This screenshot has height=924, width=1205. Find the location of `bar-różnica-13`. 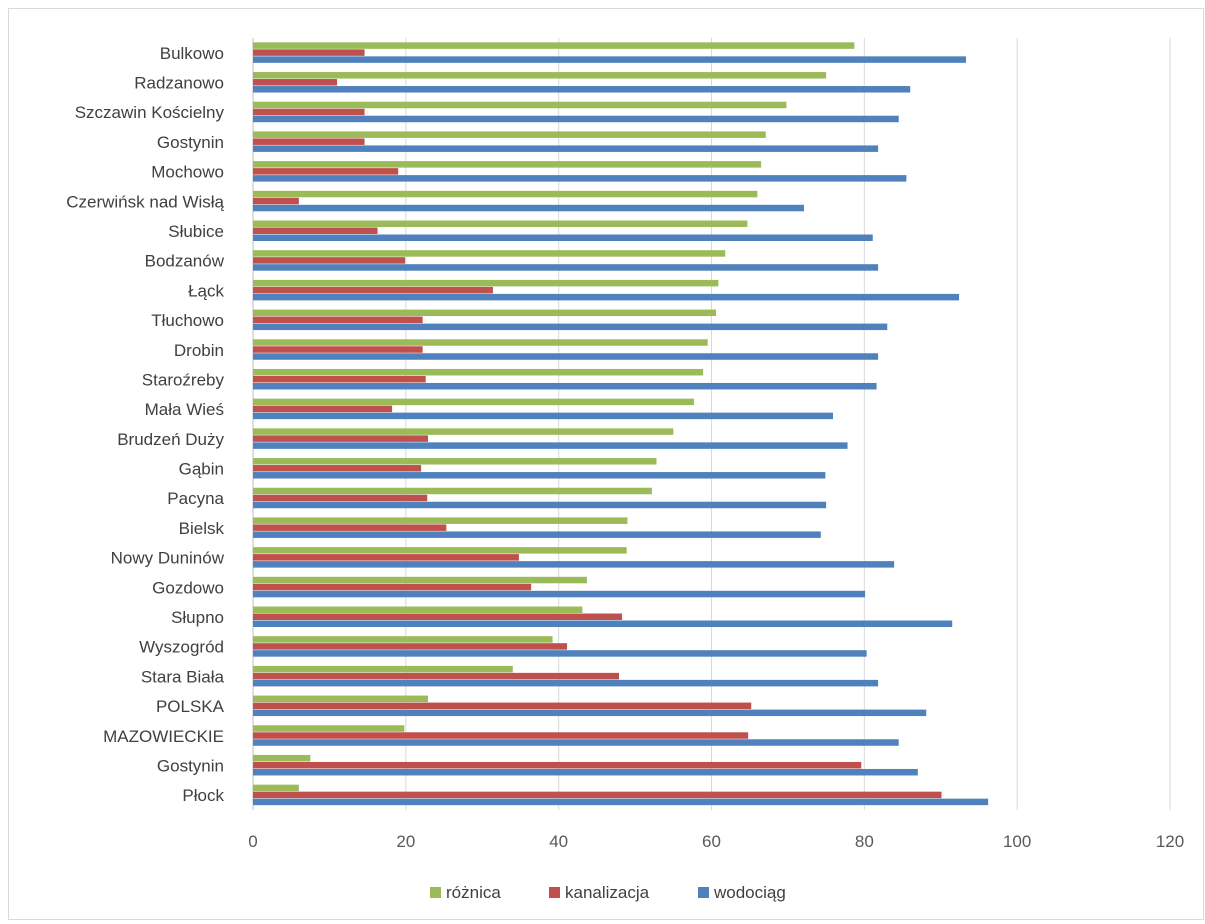

bar-różnica-13 is located at coordinates (463, 431).